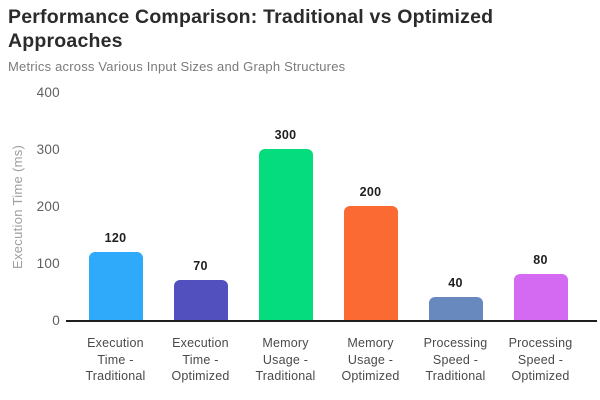 The width and height of the screenshot is (600, 400). Describe the element at coordinates (200, 266) in the screenshot. I see `bar-value-label: 70` at that location.